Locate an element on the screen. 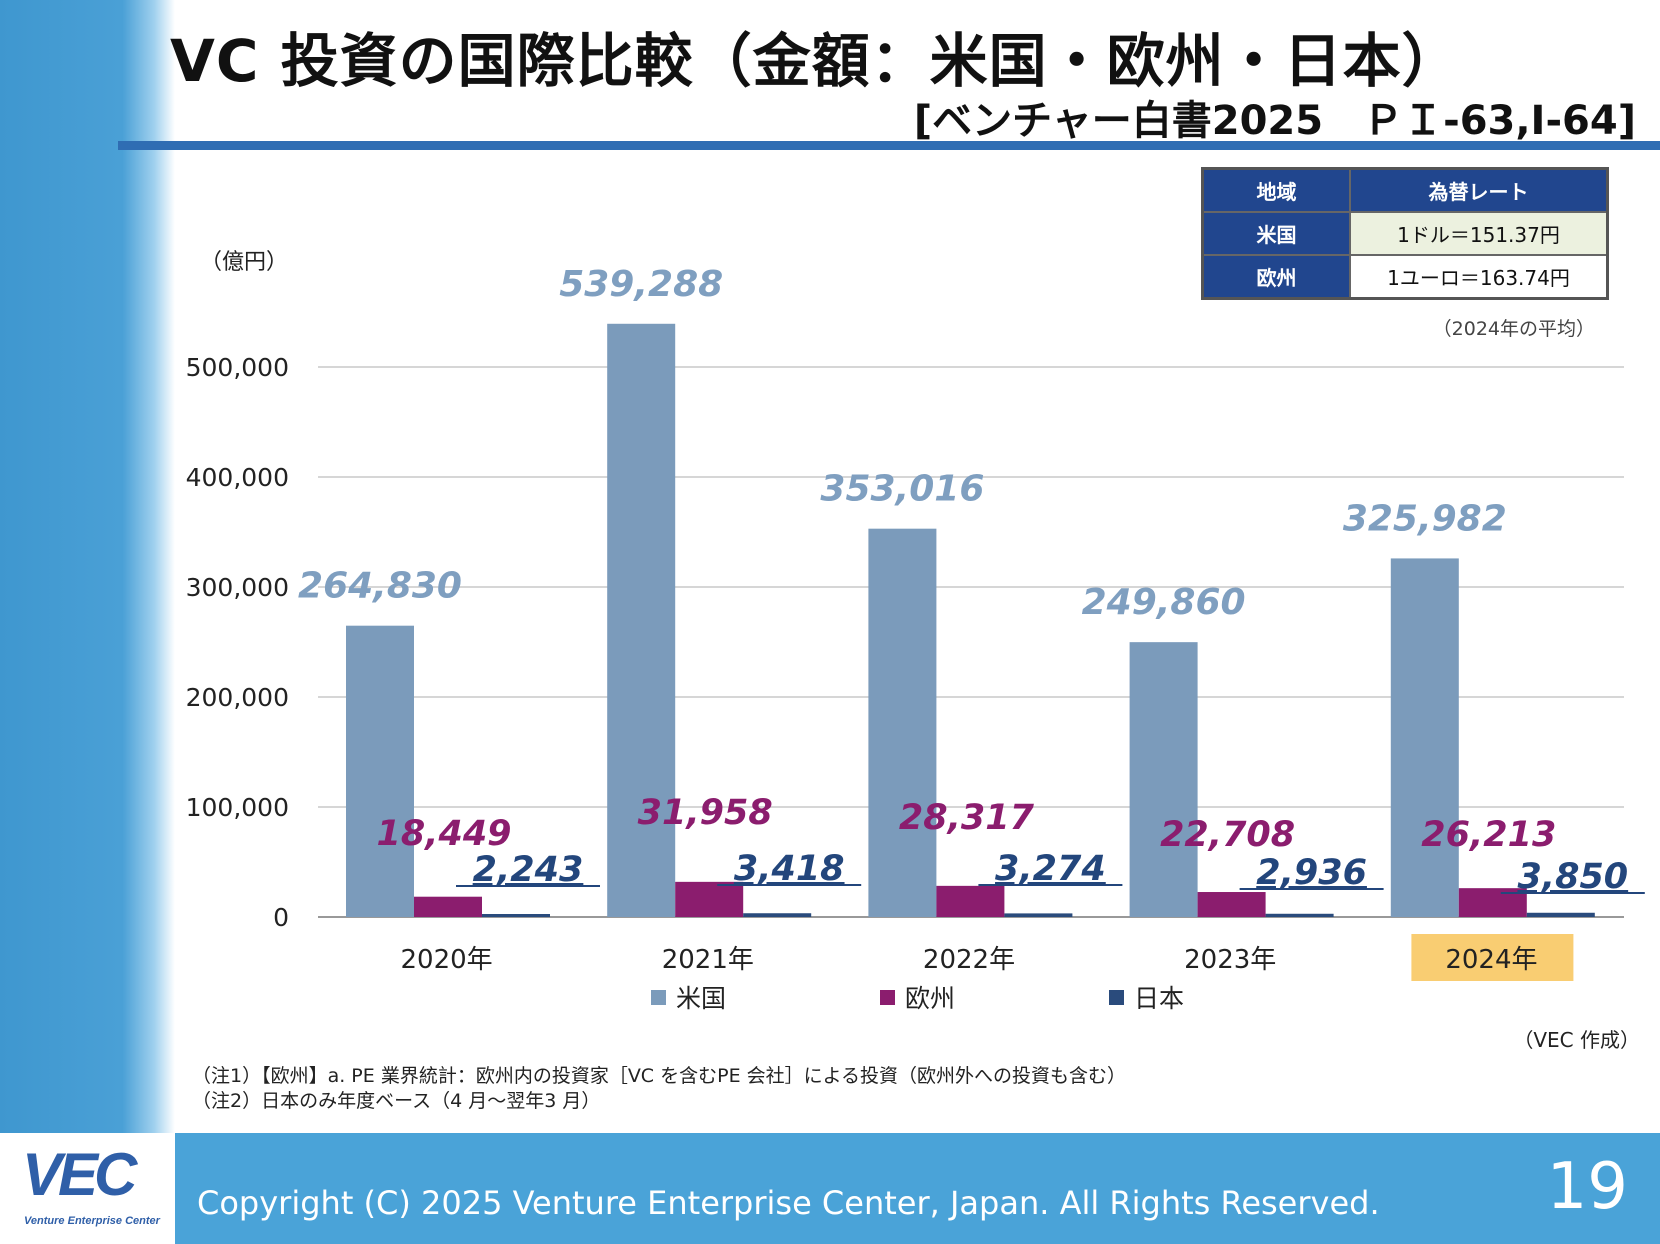 The height and width of the screenshot is (1244, 1660). legend-label: 欧州 is located at coordinates (930, 998).